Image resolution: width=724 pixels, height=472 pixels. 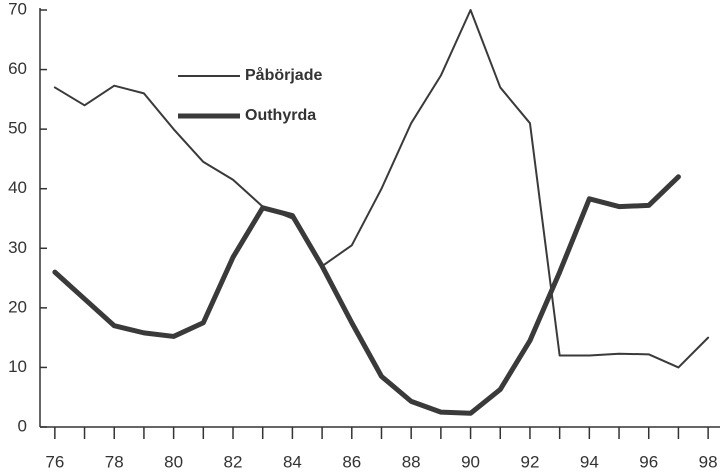 I want to click on y-tick-label: 10, so click(x=17, y=366).